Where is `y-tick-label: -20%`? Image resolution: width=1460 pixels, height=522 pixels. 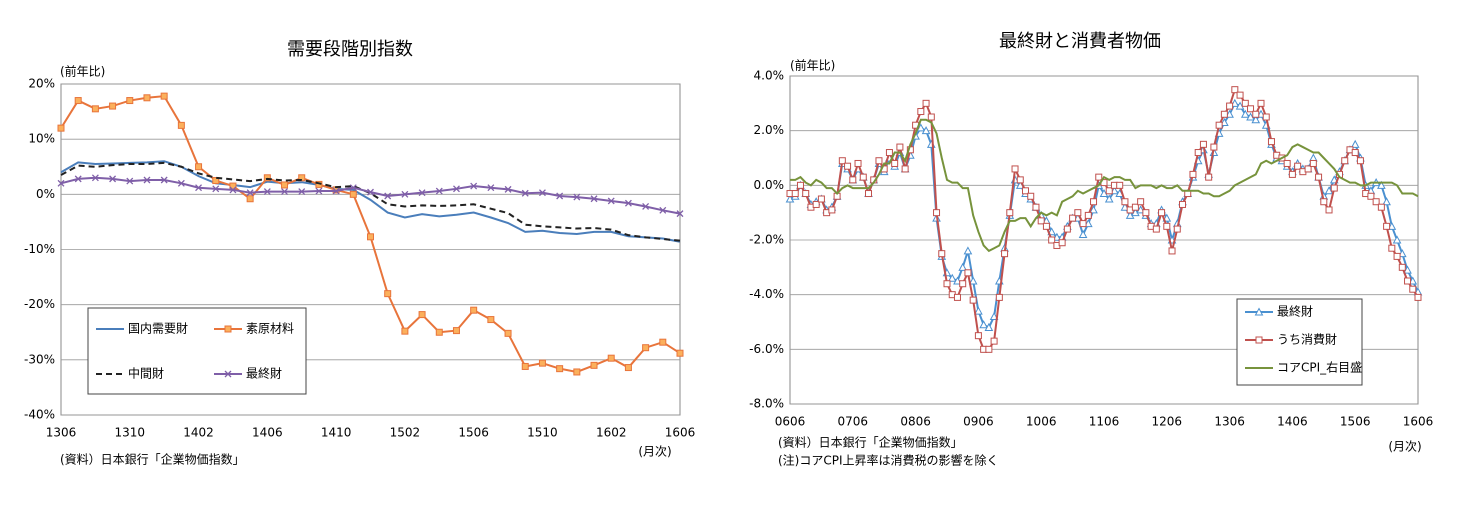
y-tick-label: -20% is located at coordinates (39, 304).